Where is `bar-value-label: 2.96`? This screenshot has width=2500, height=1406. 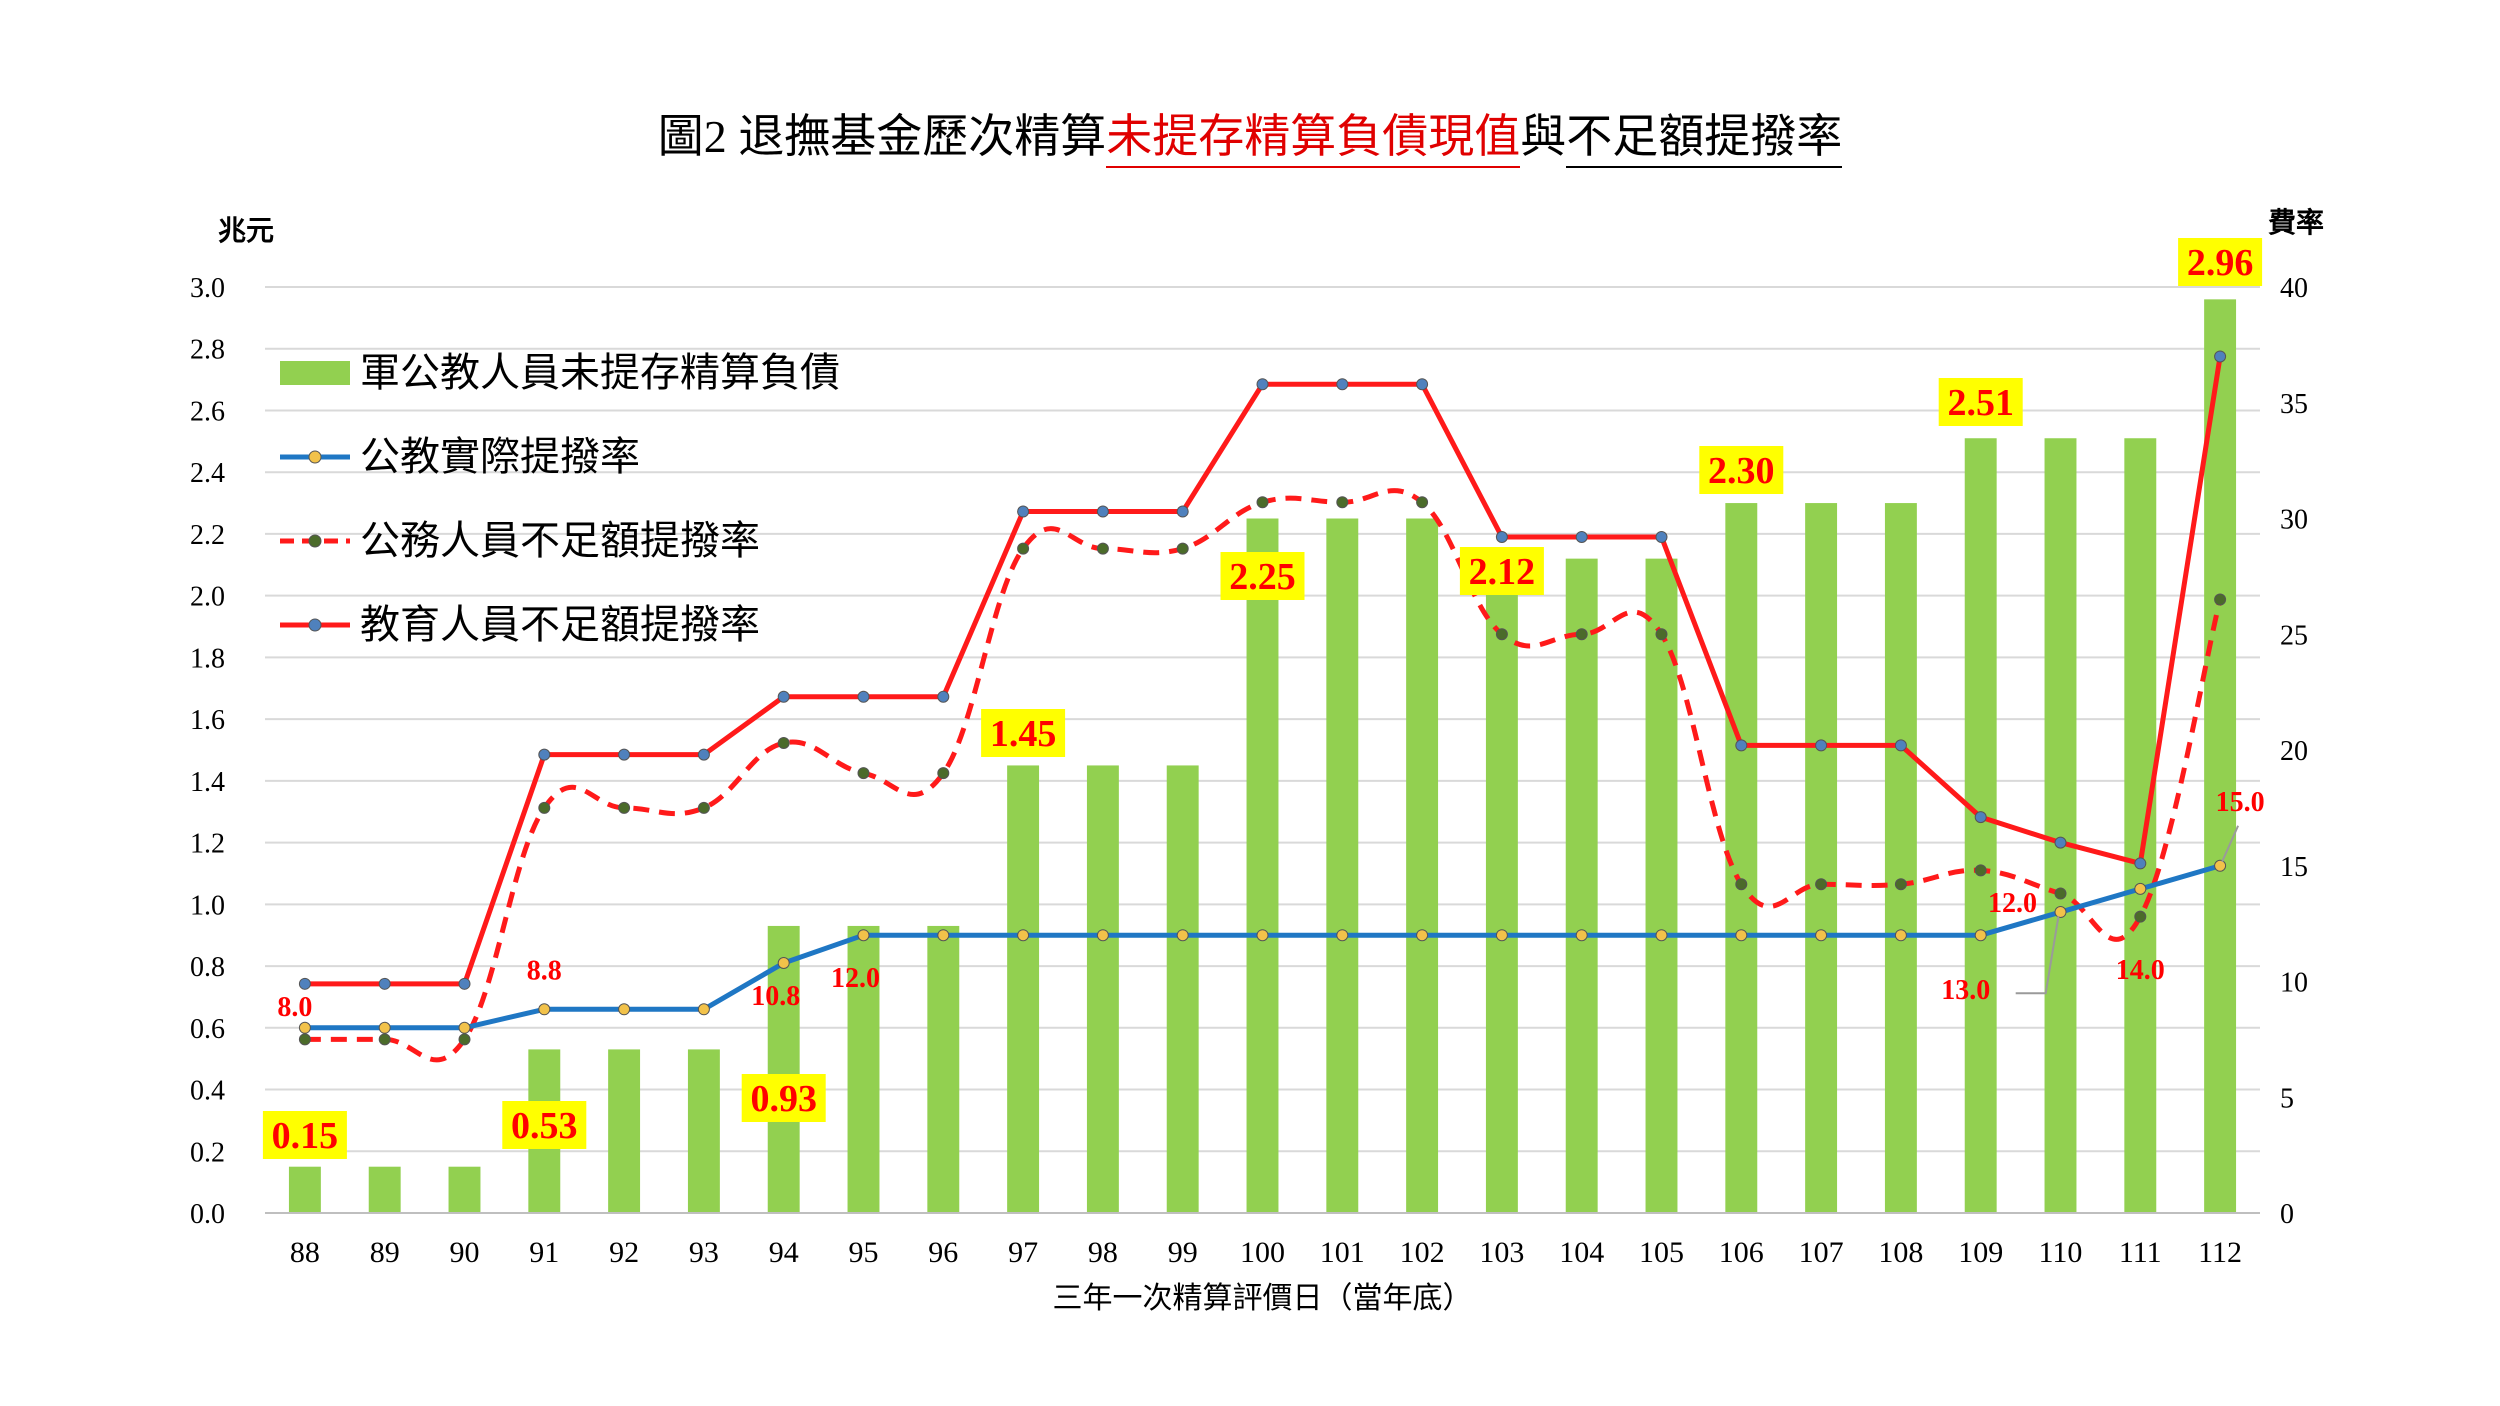 bar-value-label: 2.96 is located at coordinates (2220, 263).